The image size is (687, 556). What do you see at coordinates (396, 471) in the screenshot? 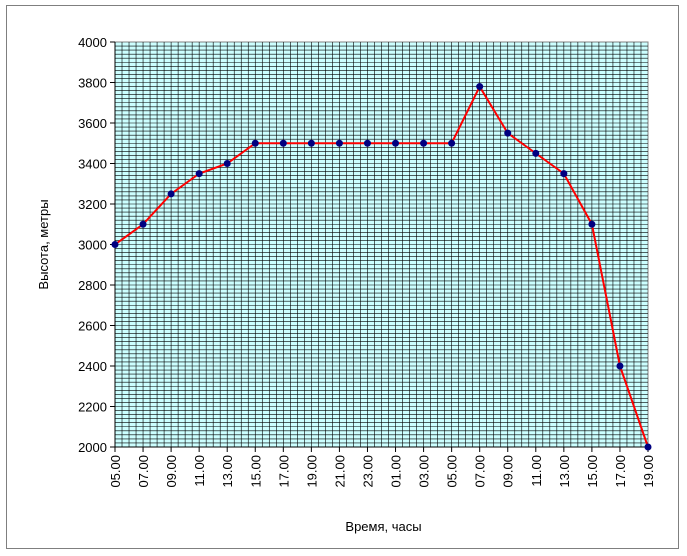
I see `x-tick-label: 01.00` at bounding box center [396, 471].